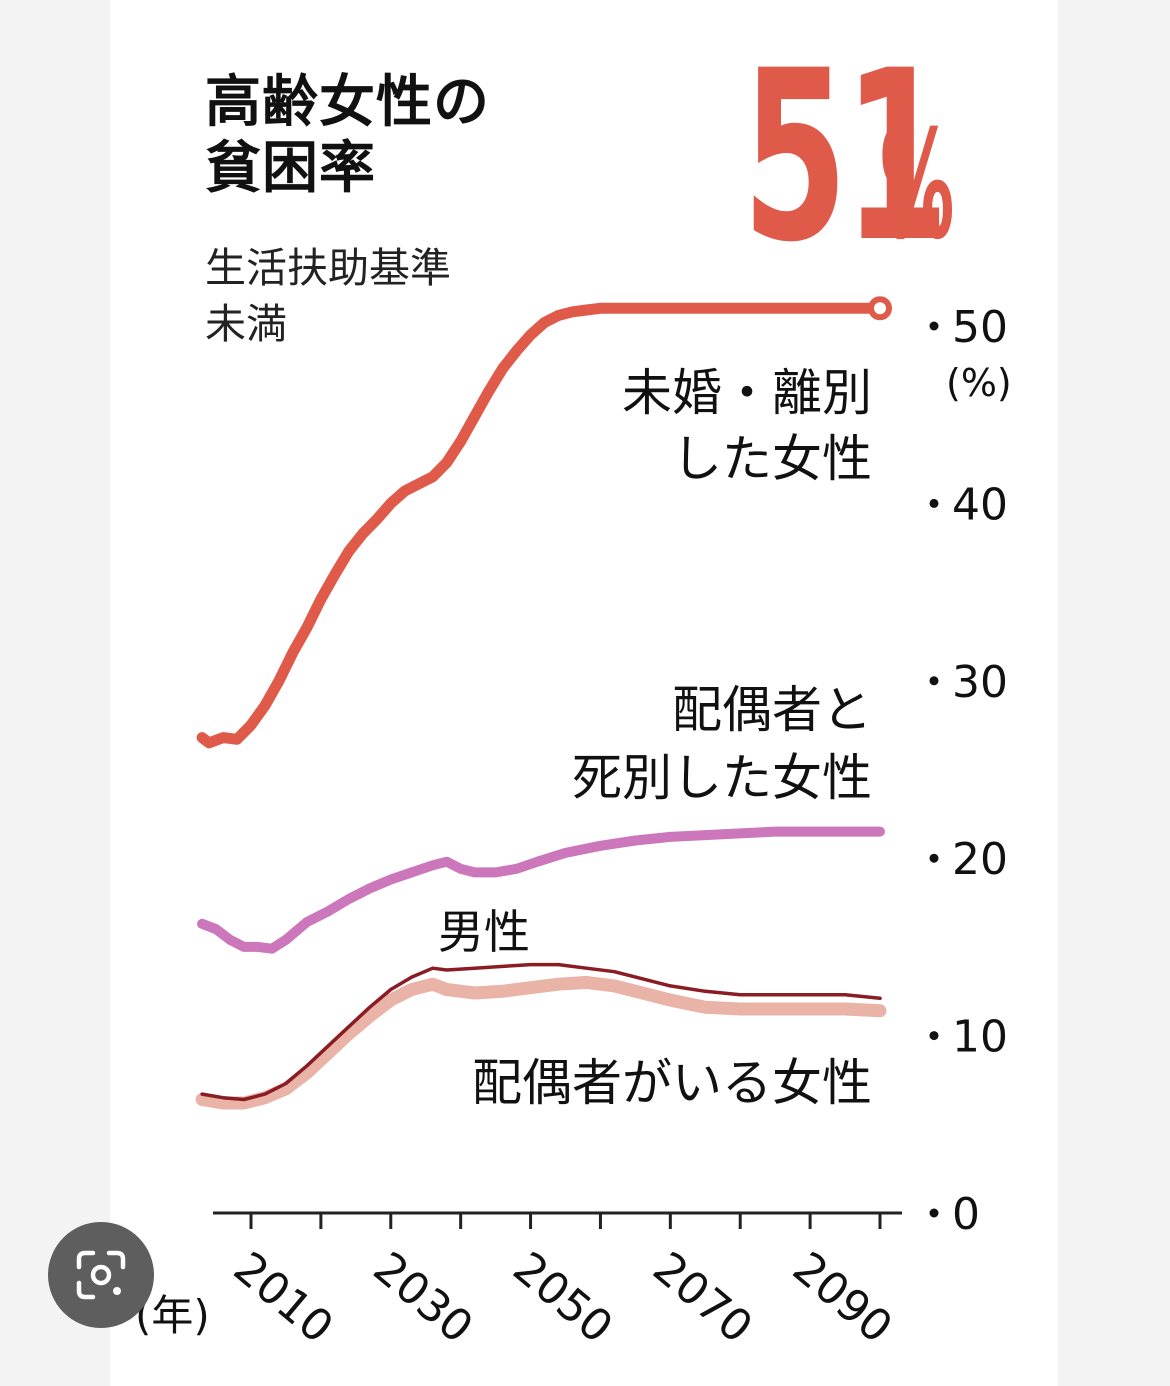 Image resolution: width=1170 pixels, height=1386 pixels. I want to click on series-line-widowed, so click(541, 890).